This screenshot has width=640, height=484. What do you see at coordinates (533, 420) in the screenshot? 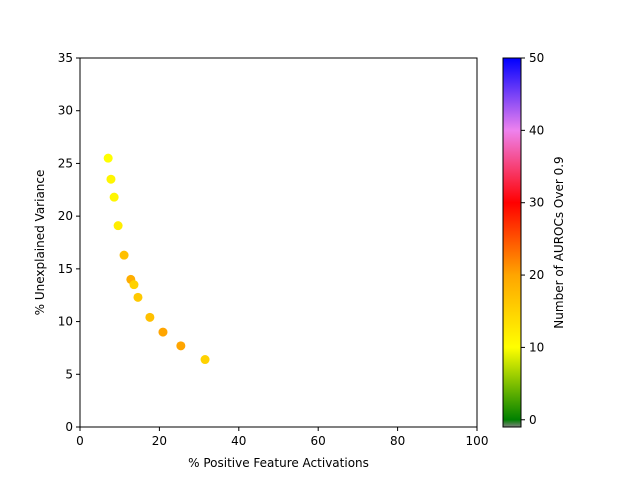
I see `colorbar-tick-label: 0` at bounding box center [533, 420].